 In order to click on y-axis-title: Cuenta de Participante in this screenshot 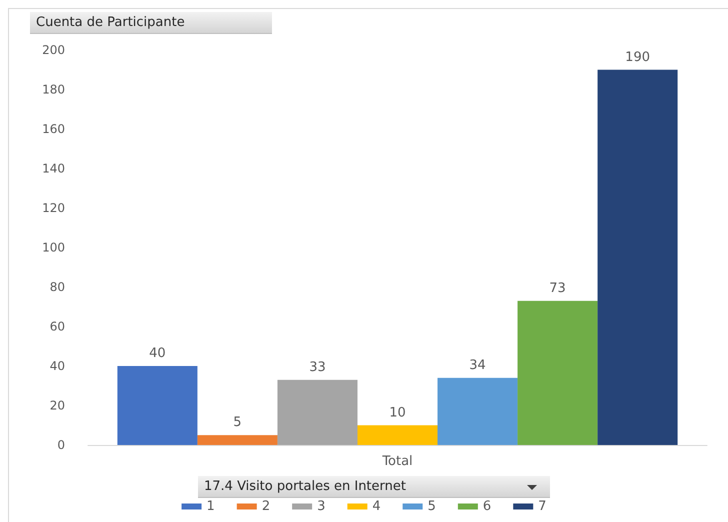, I will do `click(110, 22)`.